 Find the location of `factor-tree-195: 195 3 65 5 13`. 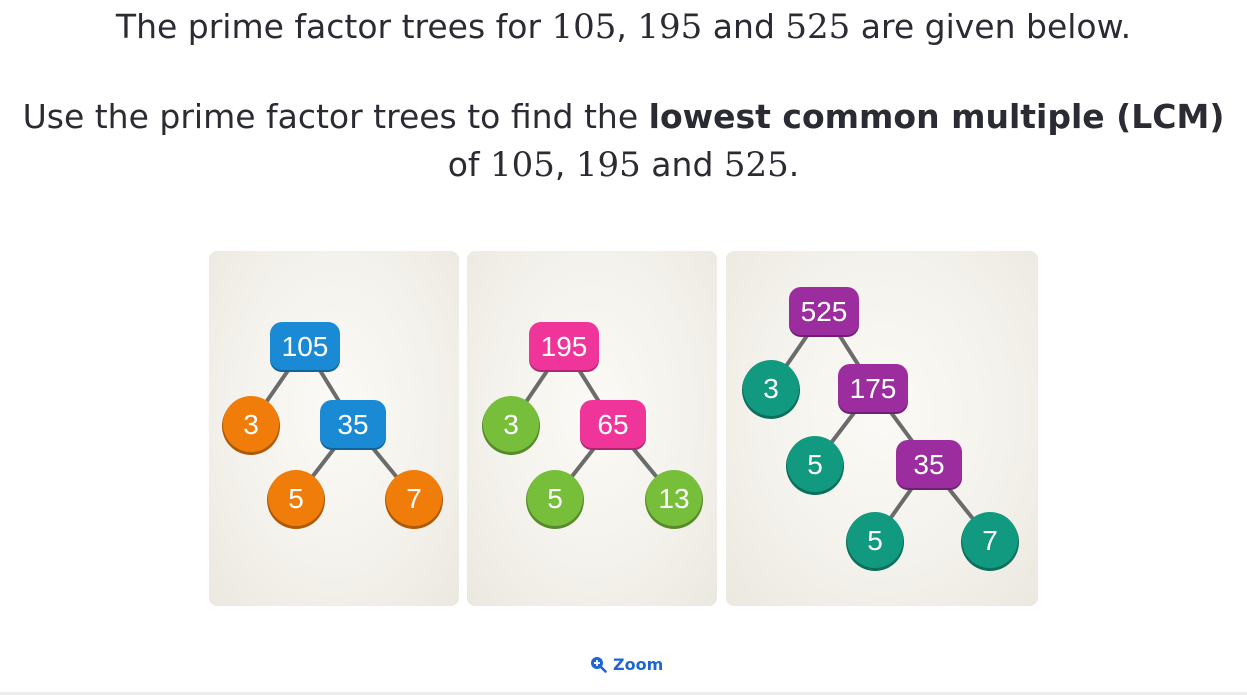

factor-tree-195: 195 3 65 5 13 is located at coordinates (592, 425).